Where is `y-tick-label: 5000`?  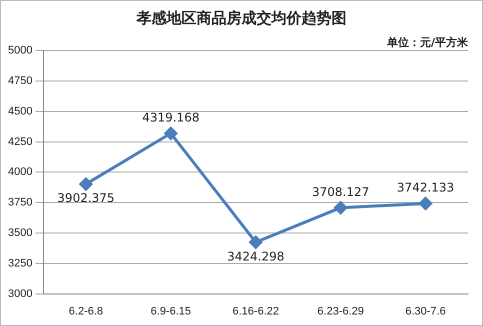
y-tick-label: 5000 is located at coordinates (20, 50).